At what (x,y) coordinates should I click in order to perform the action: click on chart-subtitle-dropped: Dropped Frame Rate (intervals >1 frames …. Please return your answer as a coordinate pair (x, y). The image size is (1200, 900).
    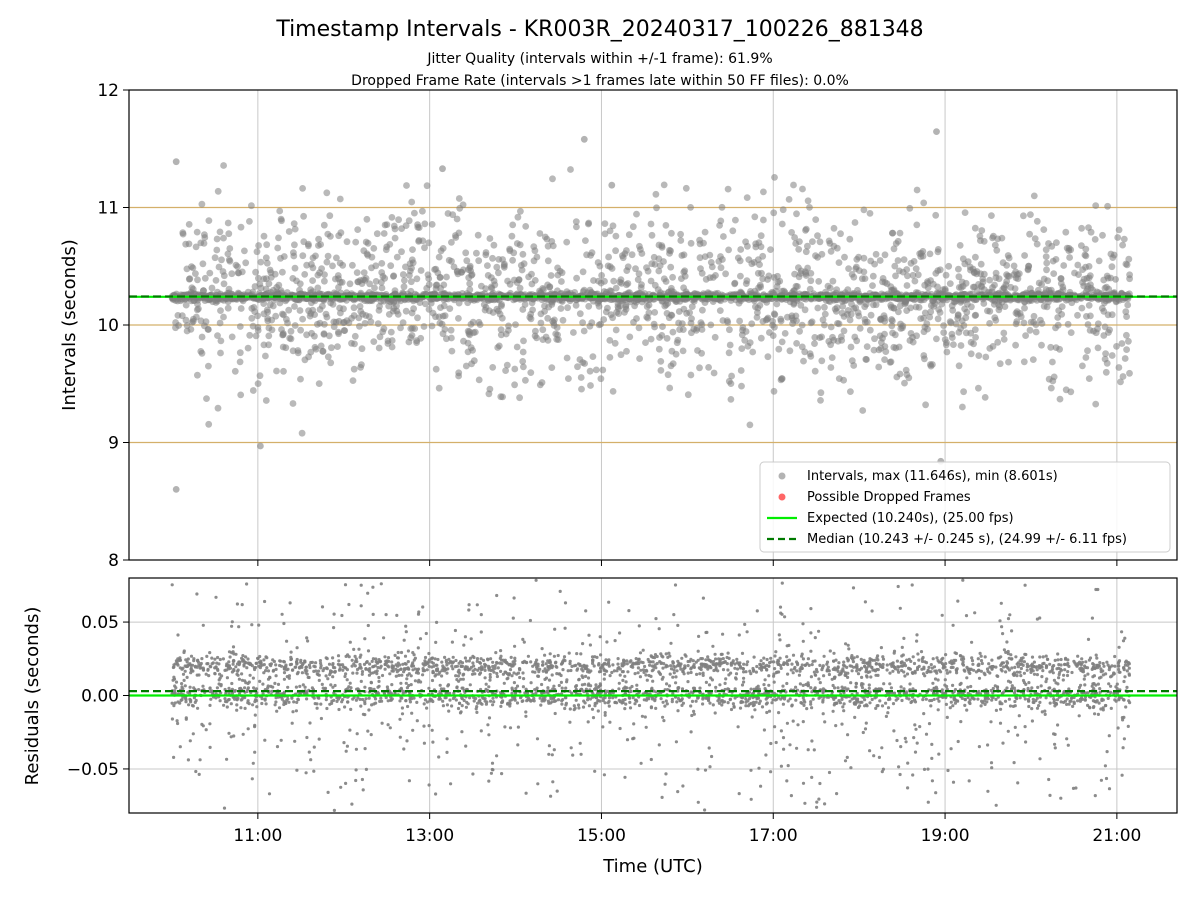
    Looking at the image, I should click on (600, 81).